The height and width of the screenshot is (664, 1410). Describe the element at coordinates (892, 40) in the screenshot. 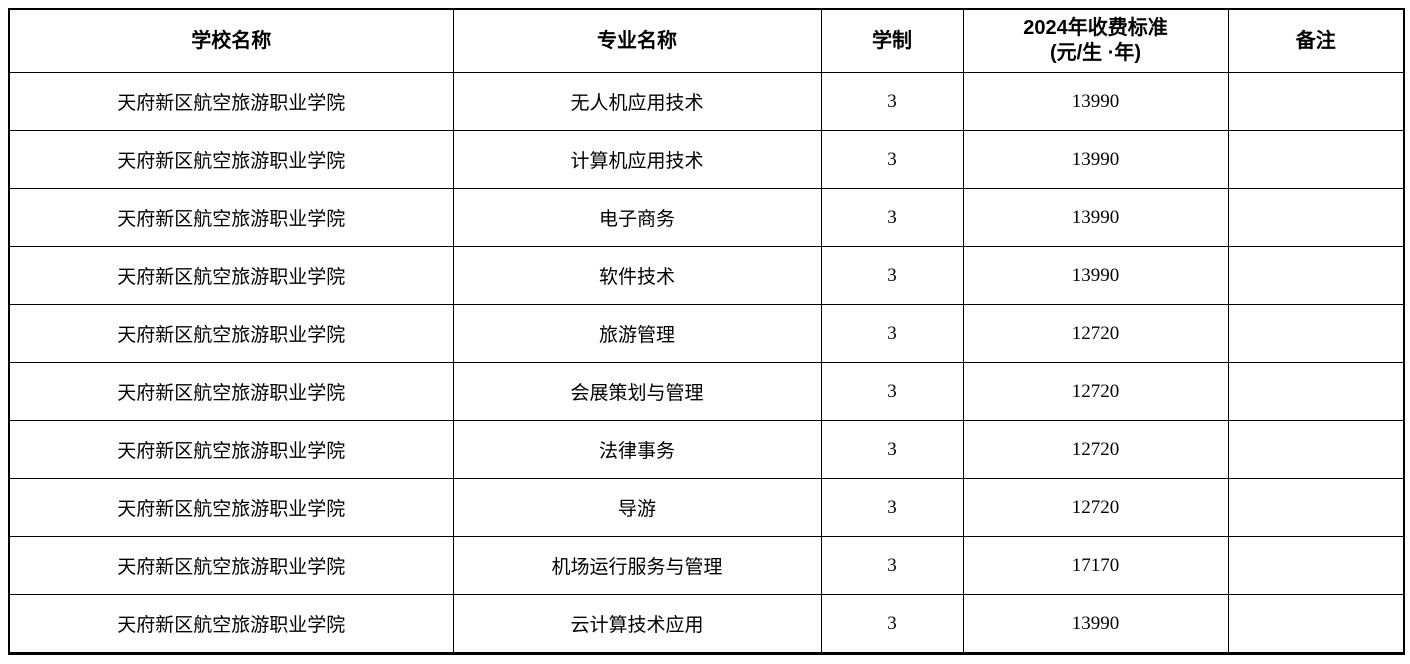

I see `col-header-duration: 学制` at that location.